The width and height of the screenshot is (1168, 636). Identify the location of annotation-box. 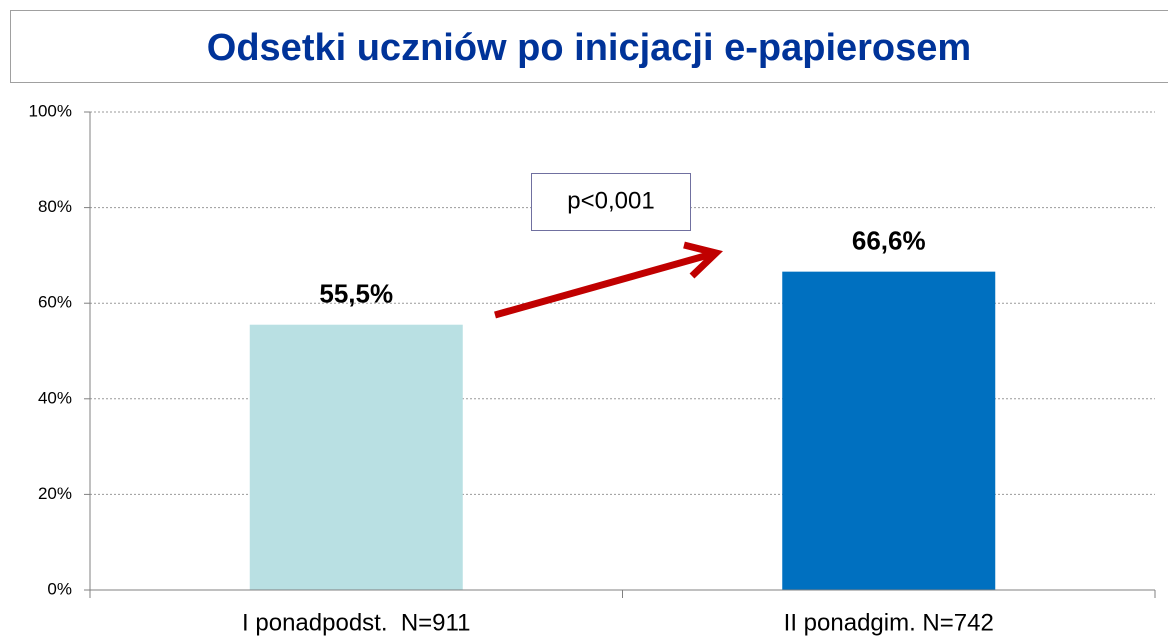
(611, 202).